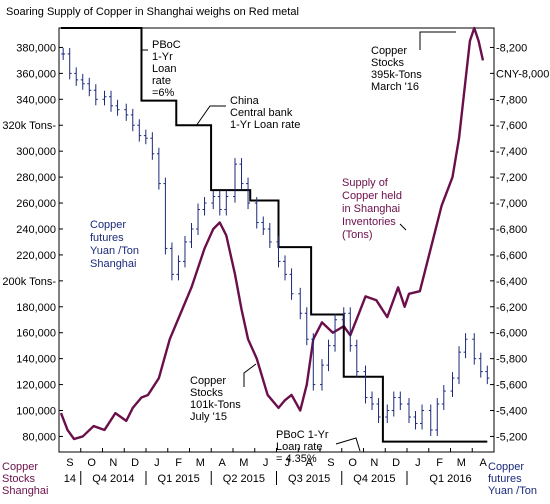 The image size is (550, 504). Describe the element at coordinates (511, 282) in the screenshot. I see `right-tick-label: -6,400` at that location.